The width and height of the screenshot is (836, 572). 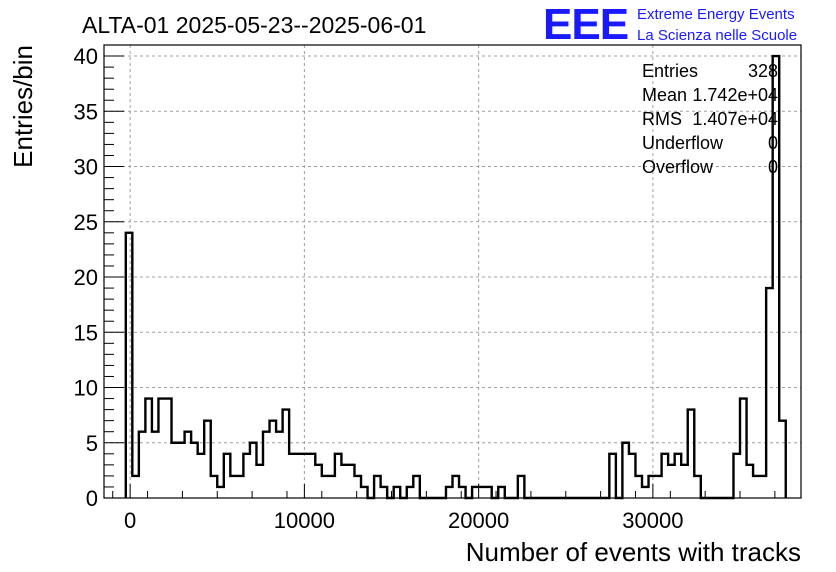 What do you see at coordinates (633, 552) in the screenshot?
I see `x-axis-label: Number of events with tracks` at bounding box center [633, 552].